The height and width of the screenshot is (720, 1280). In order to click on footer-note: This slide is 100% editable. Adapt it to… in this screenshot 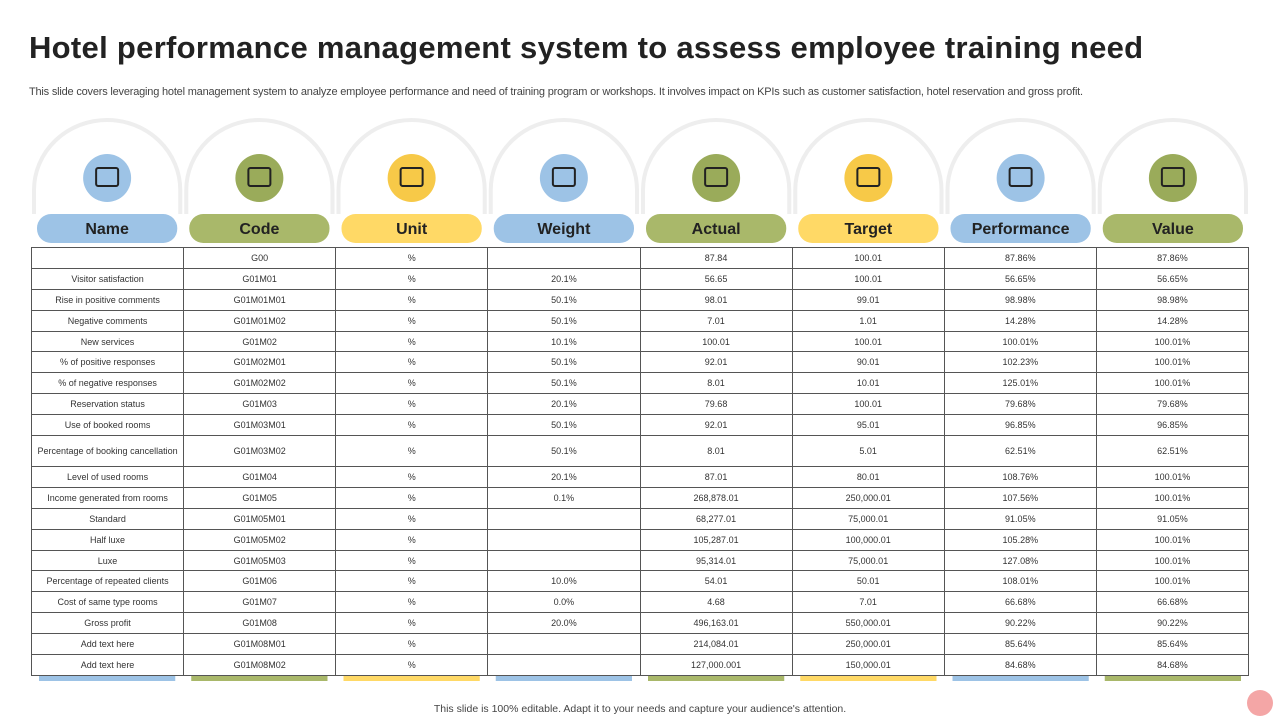, I will do `click(640, 709)`.